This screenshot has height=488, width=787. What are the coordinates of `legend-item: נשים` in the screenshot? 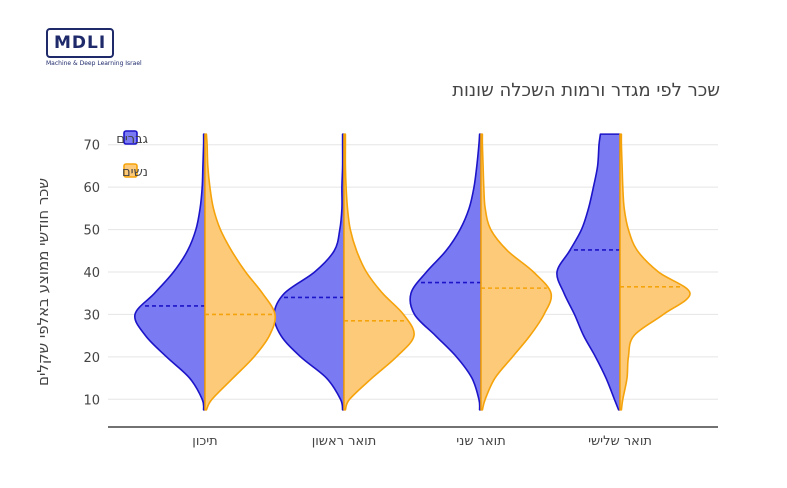 It's located at (135, 171).